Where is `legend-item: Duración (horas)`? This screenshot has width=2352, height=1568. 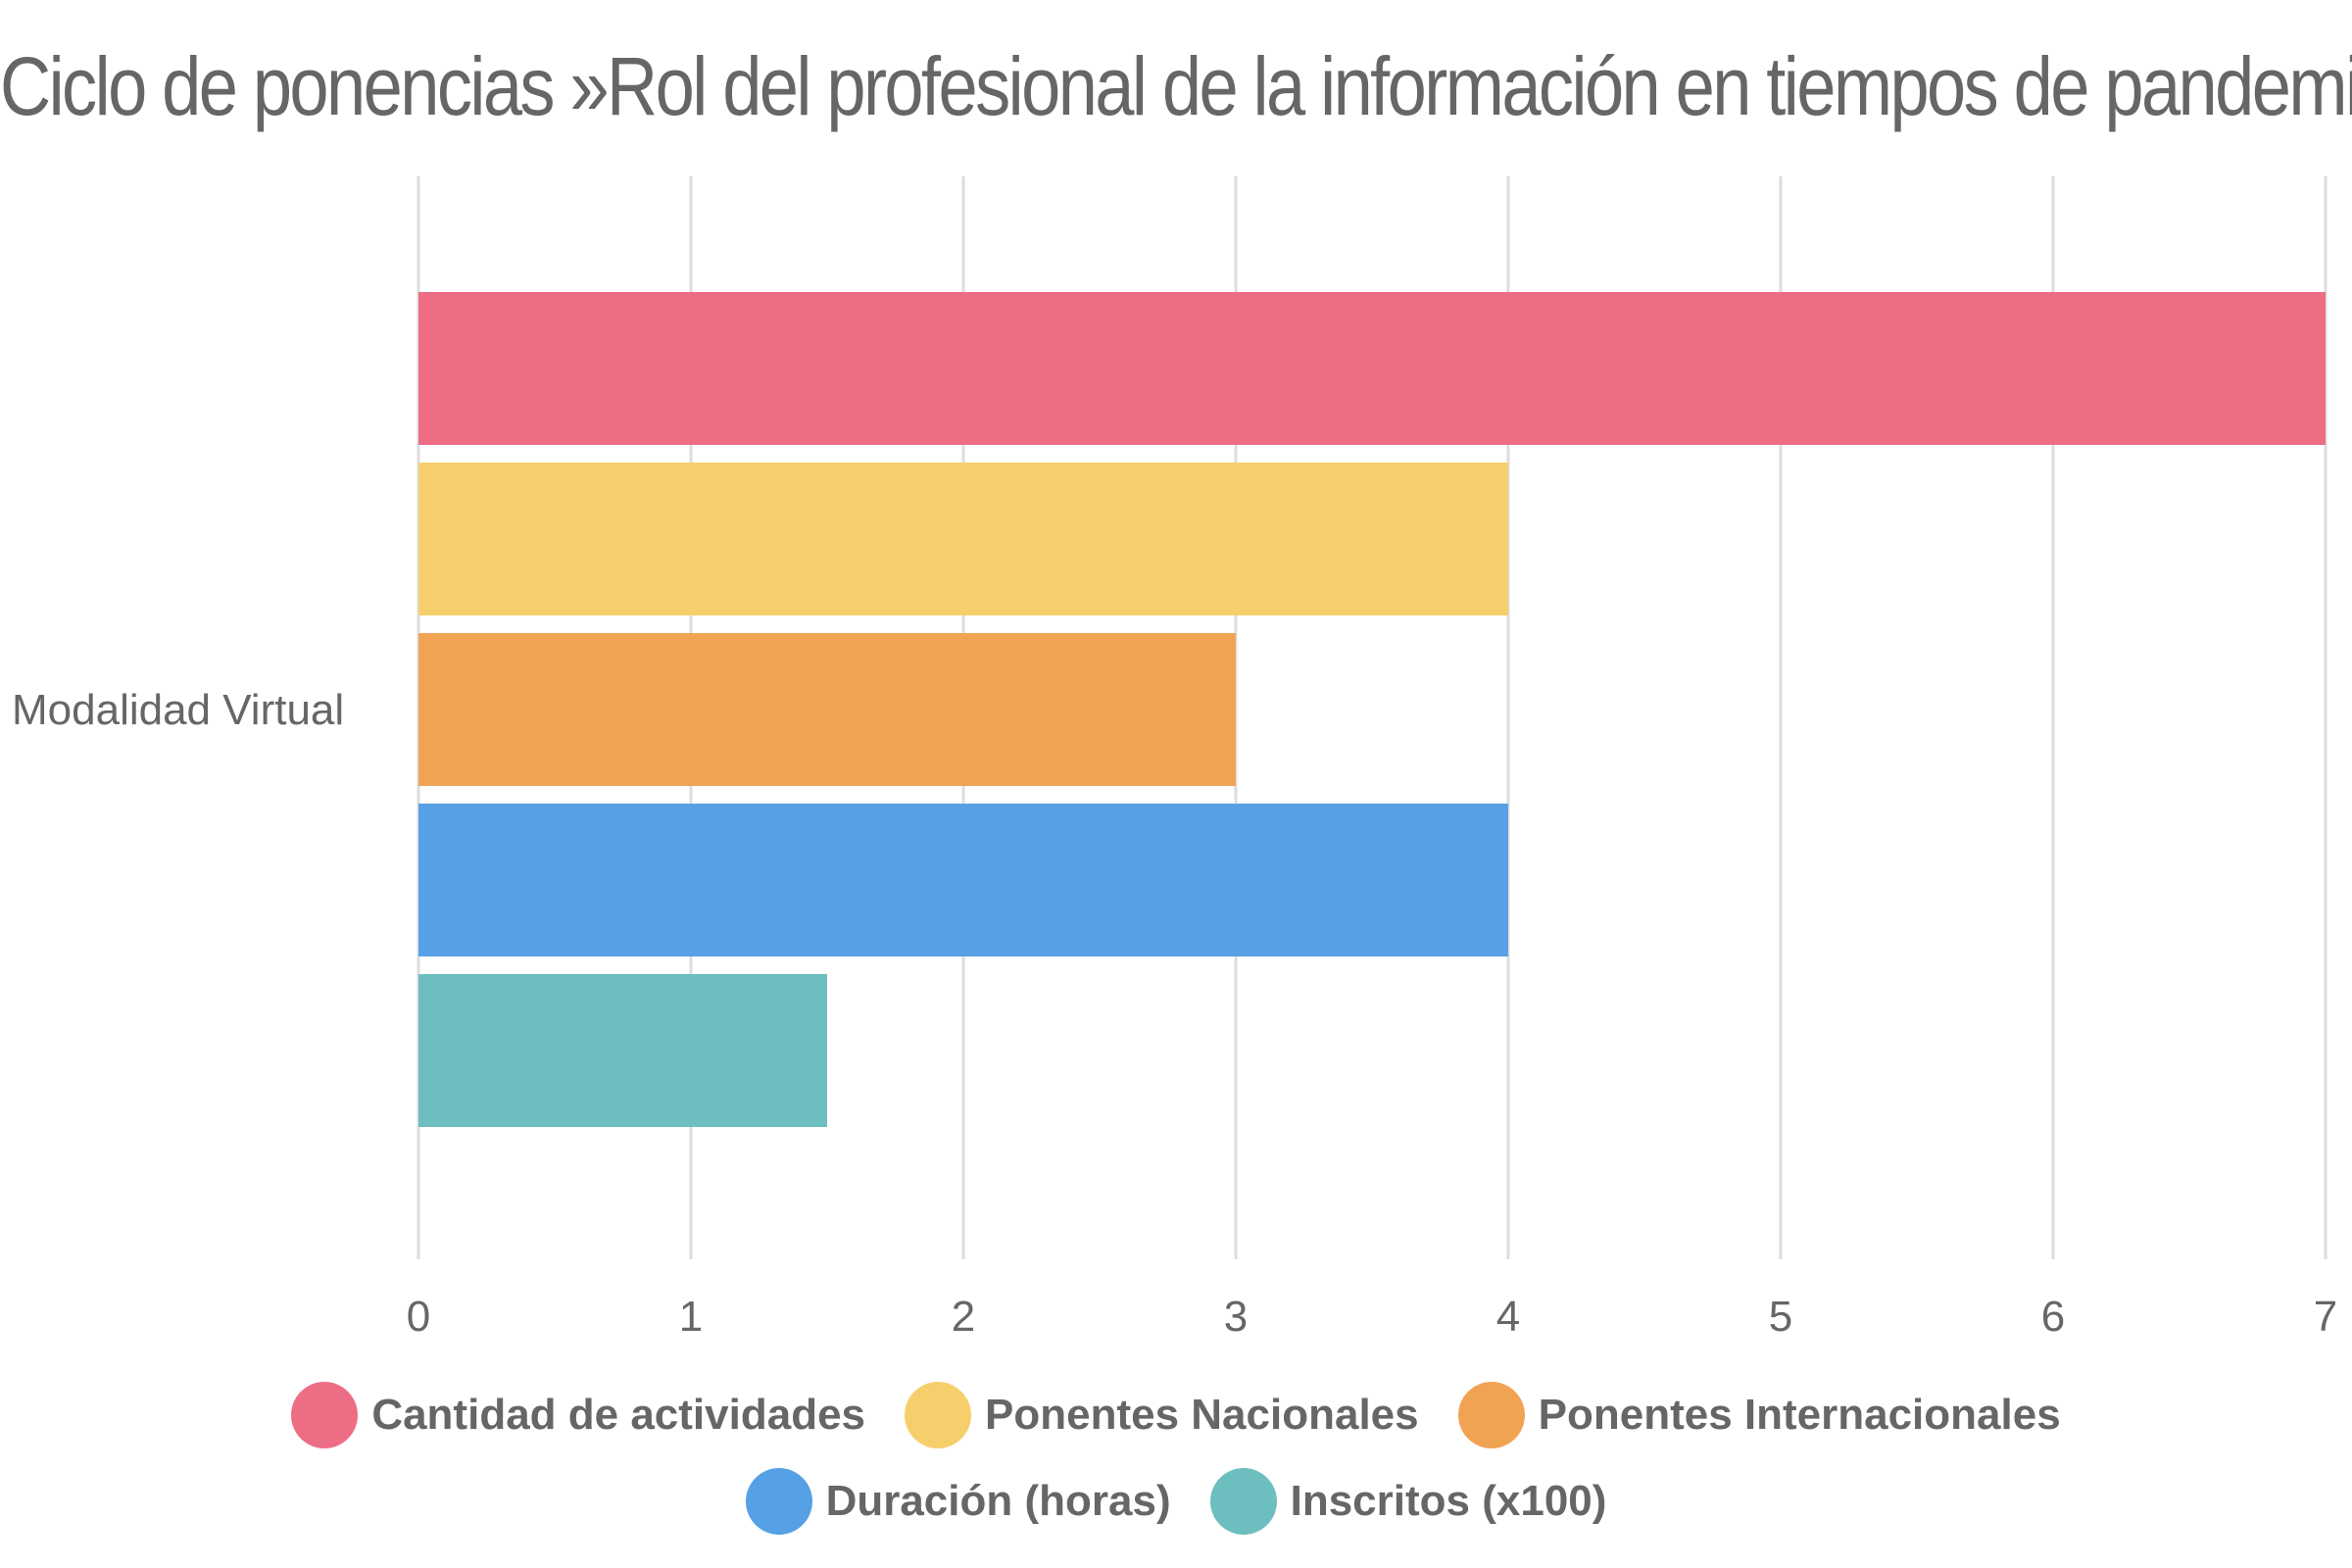
legend-item: Duración (horas) is located at coordinates (958, 1501).